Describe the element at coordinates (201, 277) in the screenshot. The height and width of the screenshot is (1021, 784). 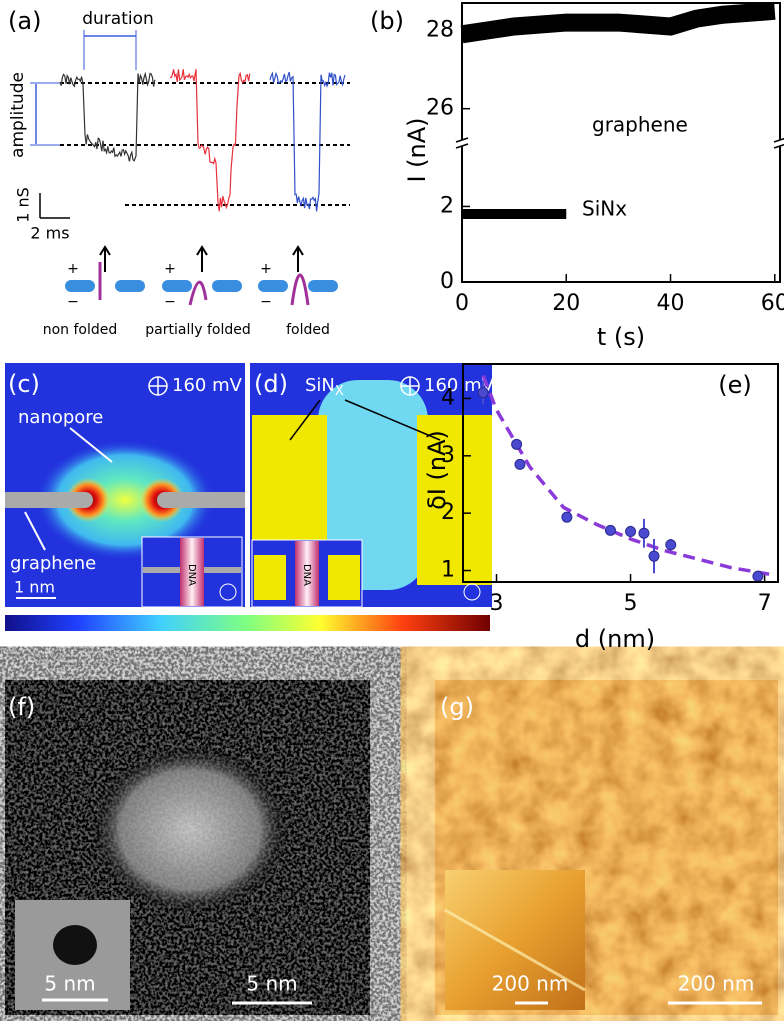
I see `fold-icons: + − + − + −` at that location.